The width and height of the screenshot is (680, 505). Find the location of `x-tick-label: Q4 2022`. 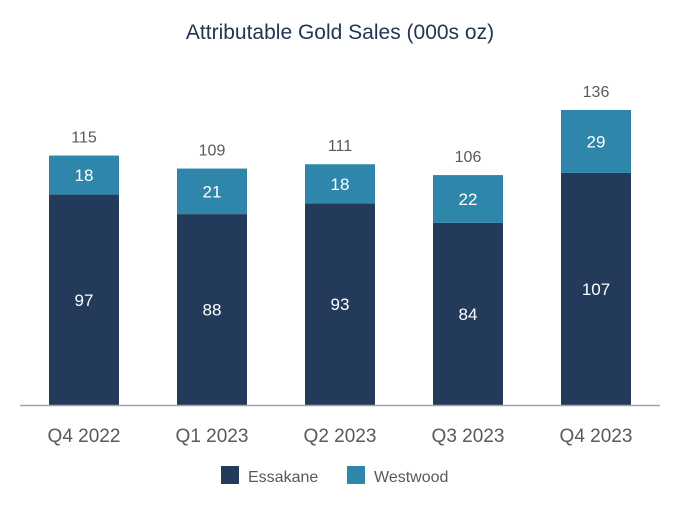

x-tick-label: Q4 2022 is located at coordinates (84, 436).